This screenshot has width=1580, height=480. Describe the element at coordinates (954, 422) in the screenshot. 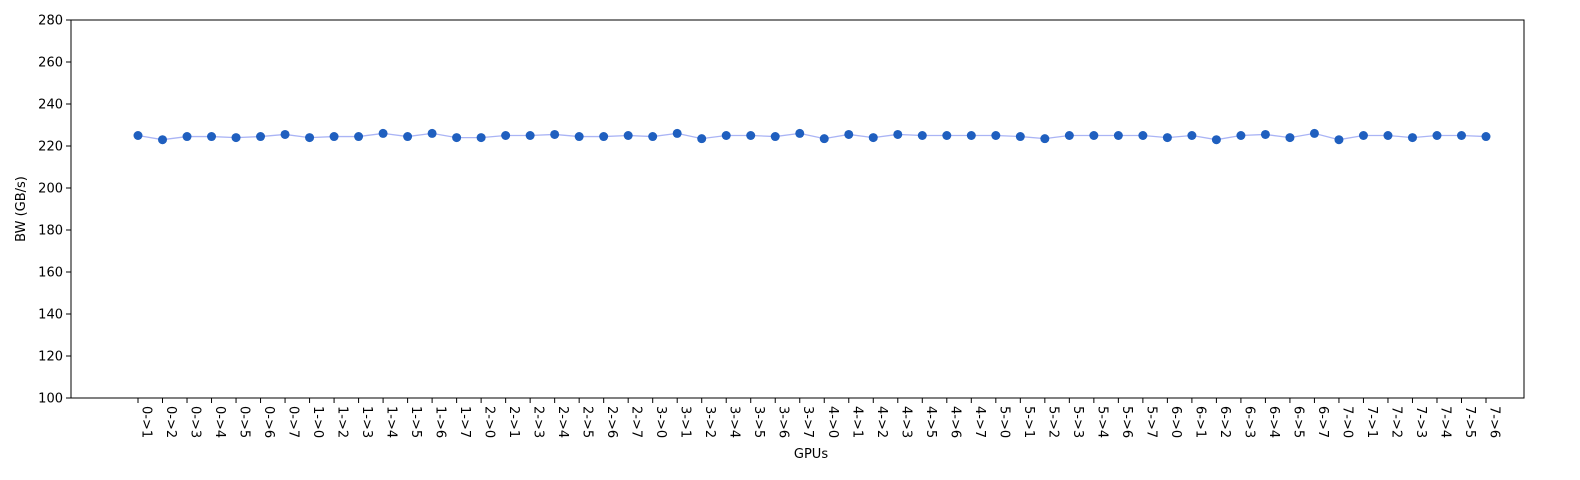

I see `x-tick-label: 4->6` at that location.